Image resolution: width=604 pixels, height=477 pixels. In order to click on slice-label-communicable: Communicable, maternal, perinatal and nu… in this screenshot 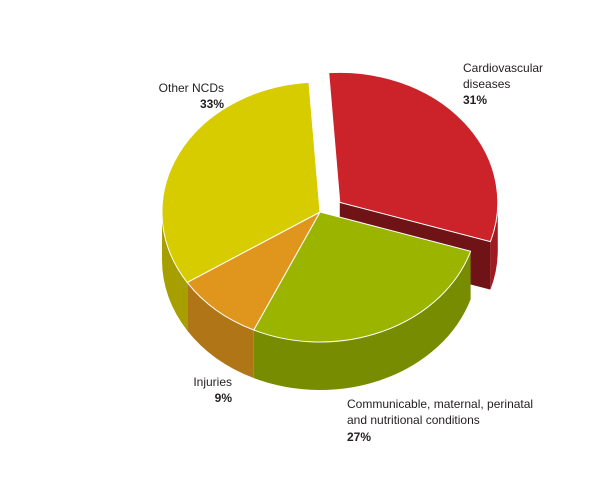, I will do `click(440, 420)`.